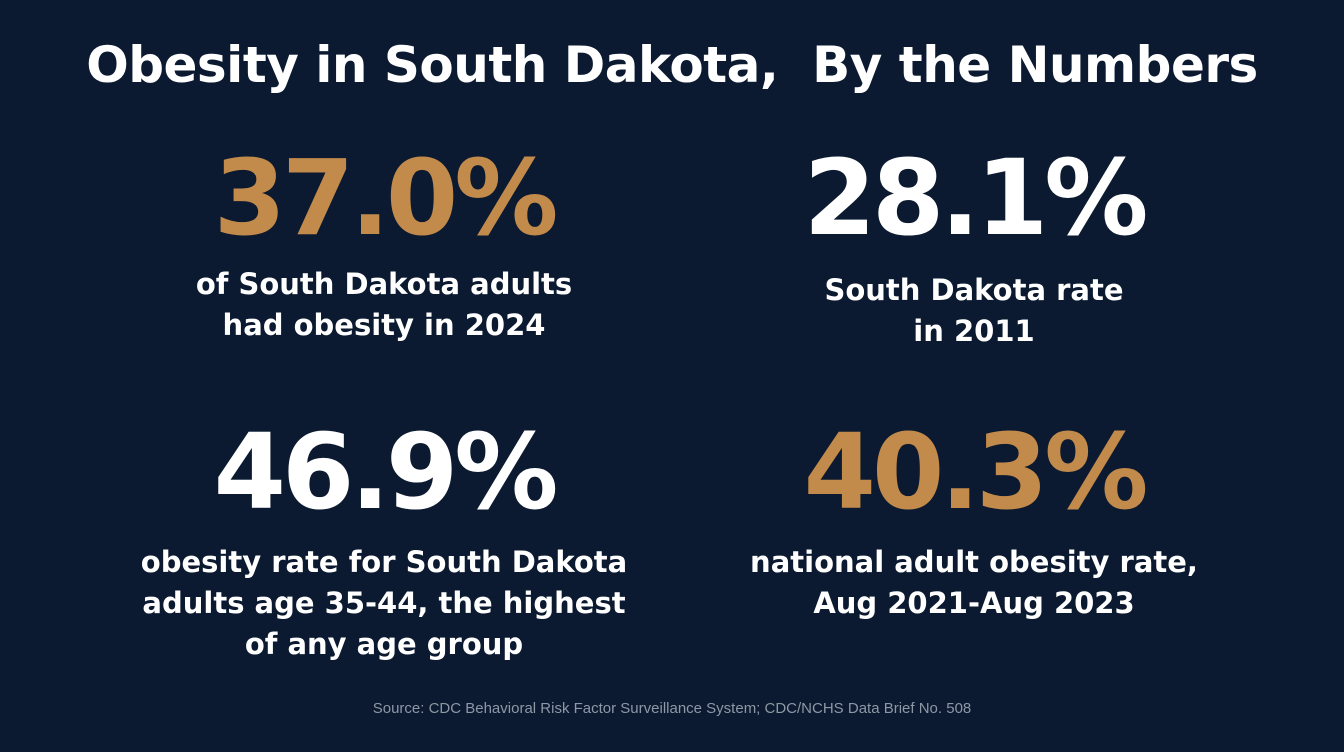 This screenshot has width=1344, height=752. Describe the element at coordinates (976, 472) in the screenshot. I see `stat-value: 40.3%` at that location.